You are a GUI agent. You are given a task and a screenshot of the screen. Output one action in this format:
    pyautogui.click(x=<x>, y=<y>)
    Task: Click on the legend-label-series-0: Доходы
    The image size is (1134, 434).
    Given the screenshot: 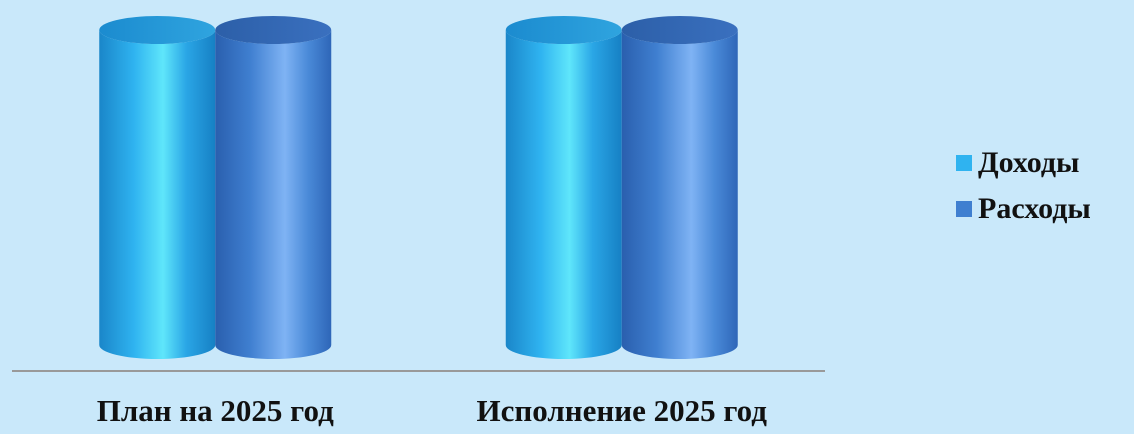 What is the action you would take?
    pyautogui.click(x=1029, y=162)
    